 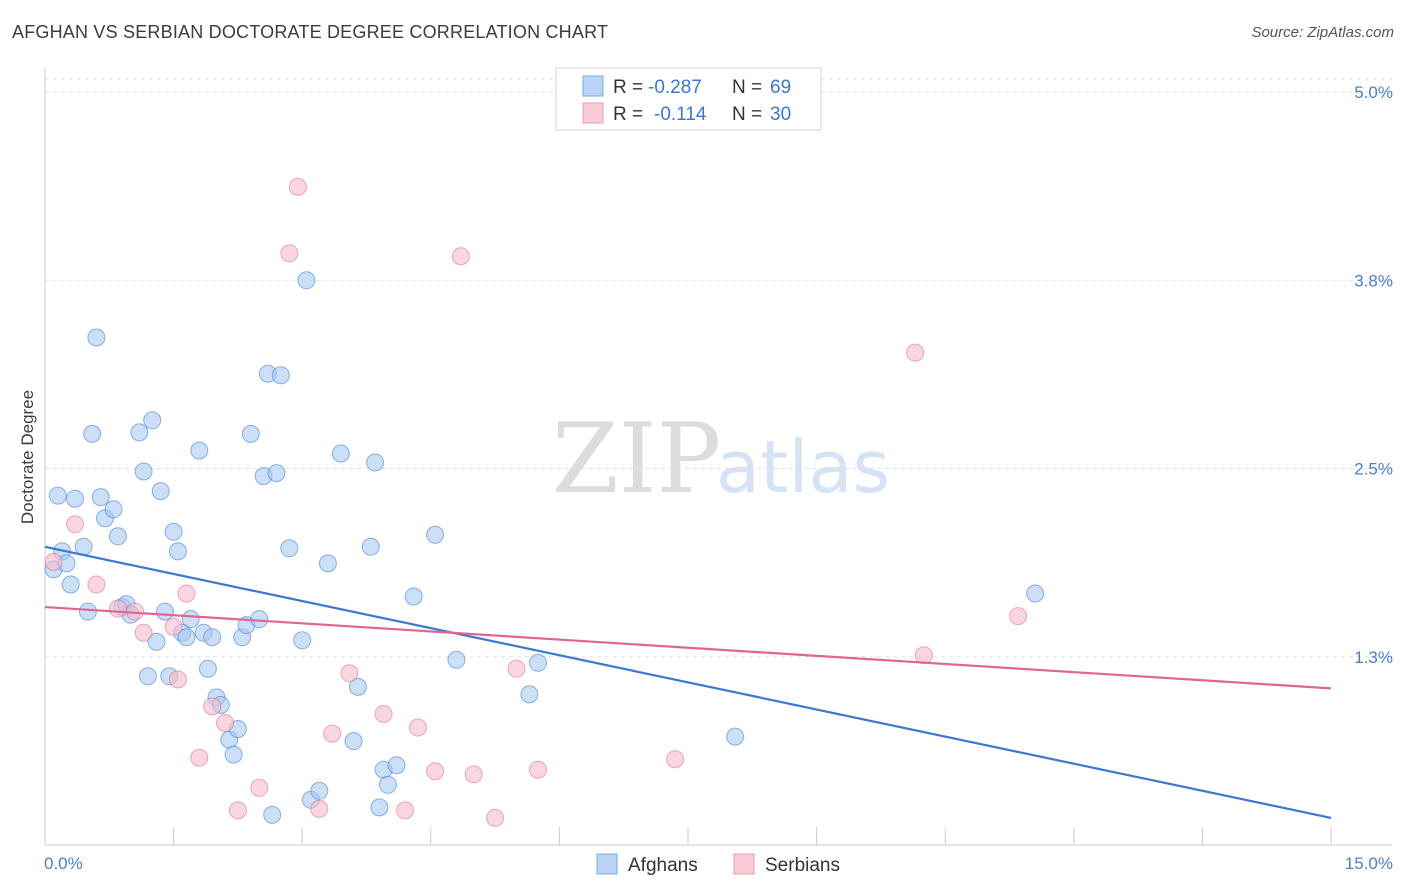 I want to click on legend: R = -0.287 N = 69 R = -0.114 N = 30, so click(x=688, y=99).